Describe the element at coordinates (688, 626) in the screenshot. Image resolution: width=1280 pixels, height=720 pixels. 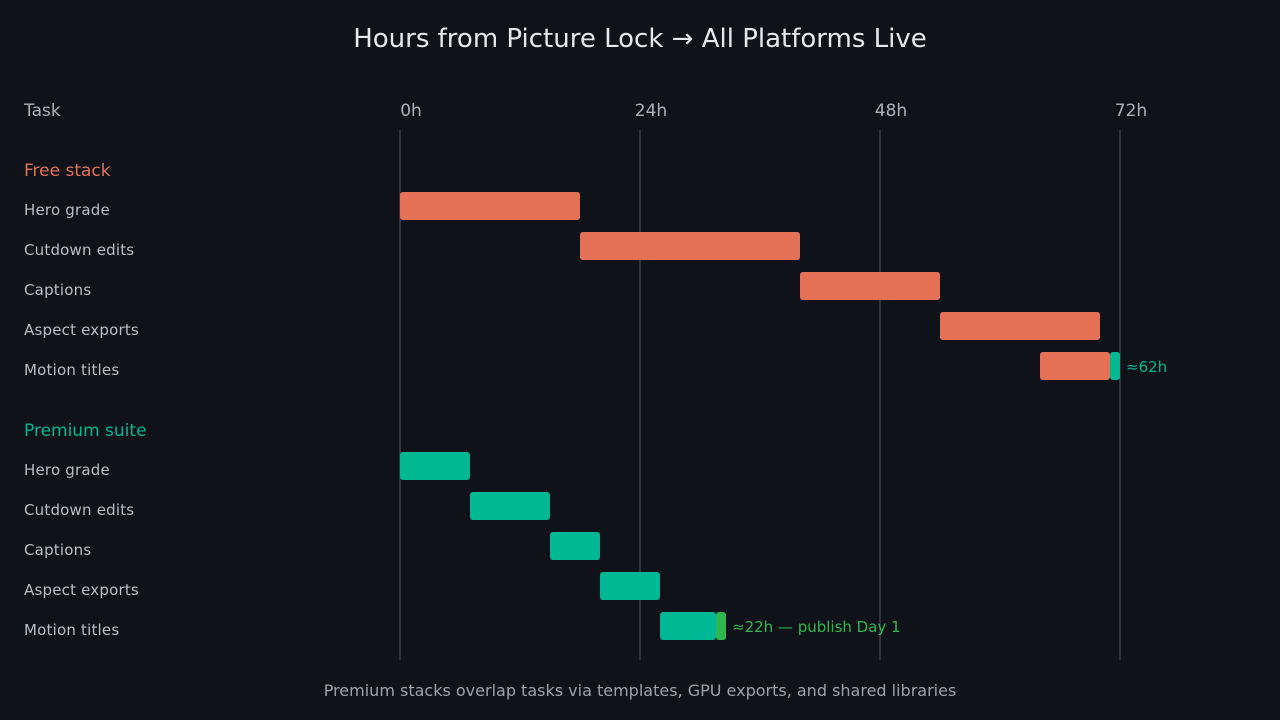
I see `task-bar-premium-suite-motion-titles` at that location.